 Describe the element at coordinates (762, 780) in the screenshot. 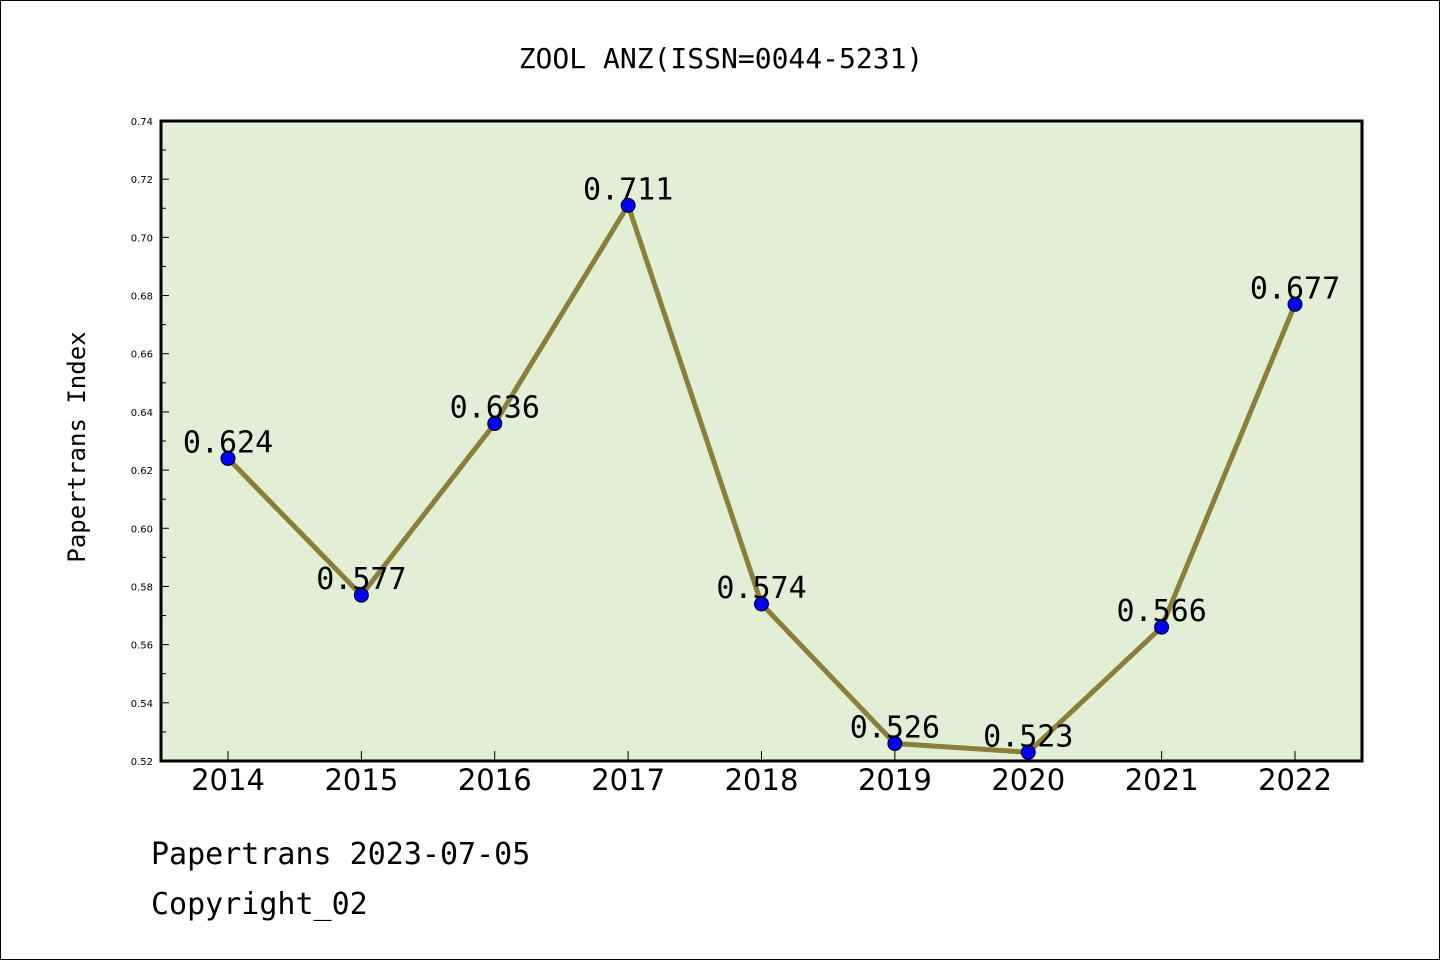

I see `x-tick-label: 2018` at that location.